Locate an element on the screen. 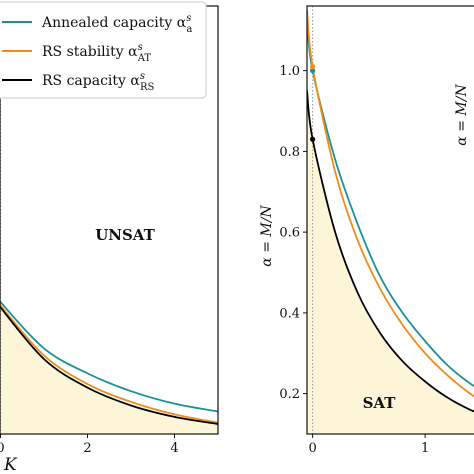  right-rs-stability-point is located at coordinates (313, 66).